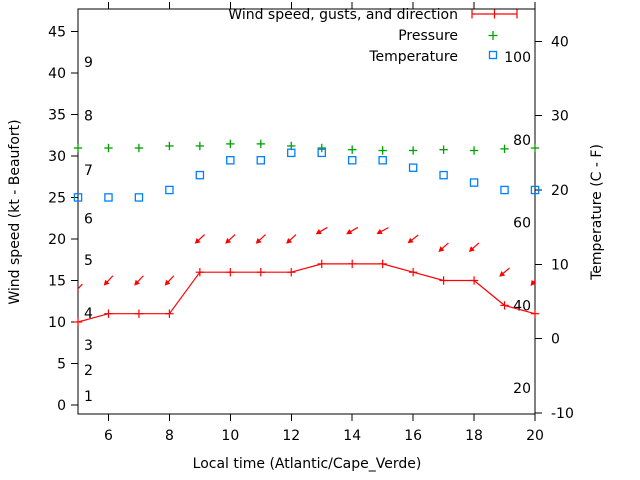 The width and height of the screenshot is (640, 480). Describe the element at coordinates (169, 436) in the screenshot. I see `x-tick-label: 8` at that location.